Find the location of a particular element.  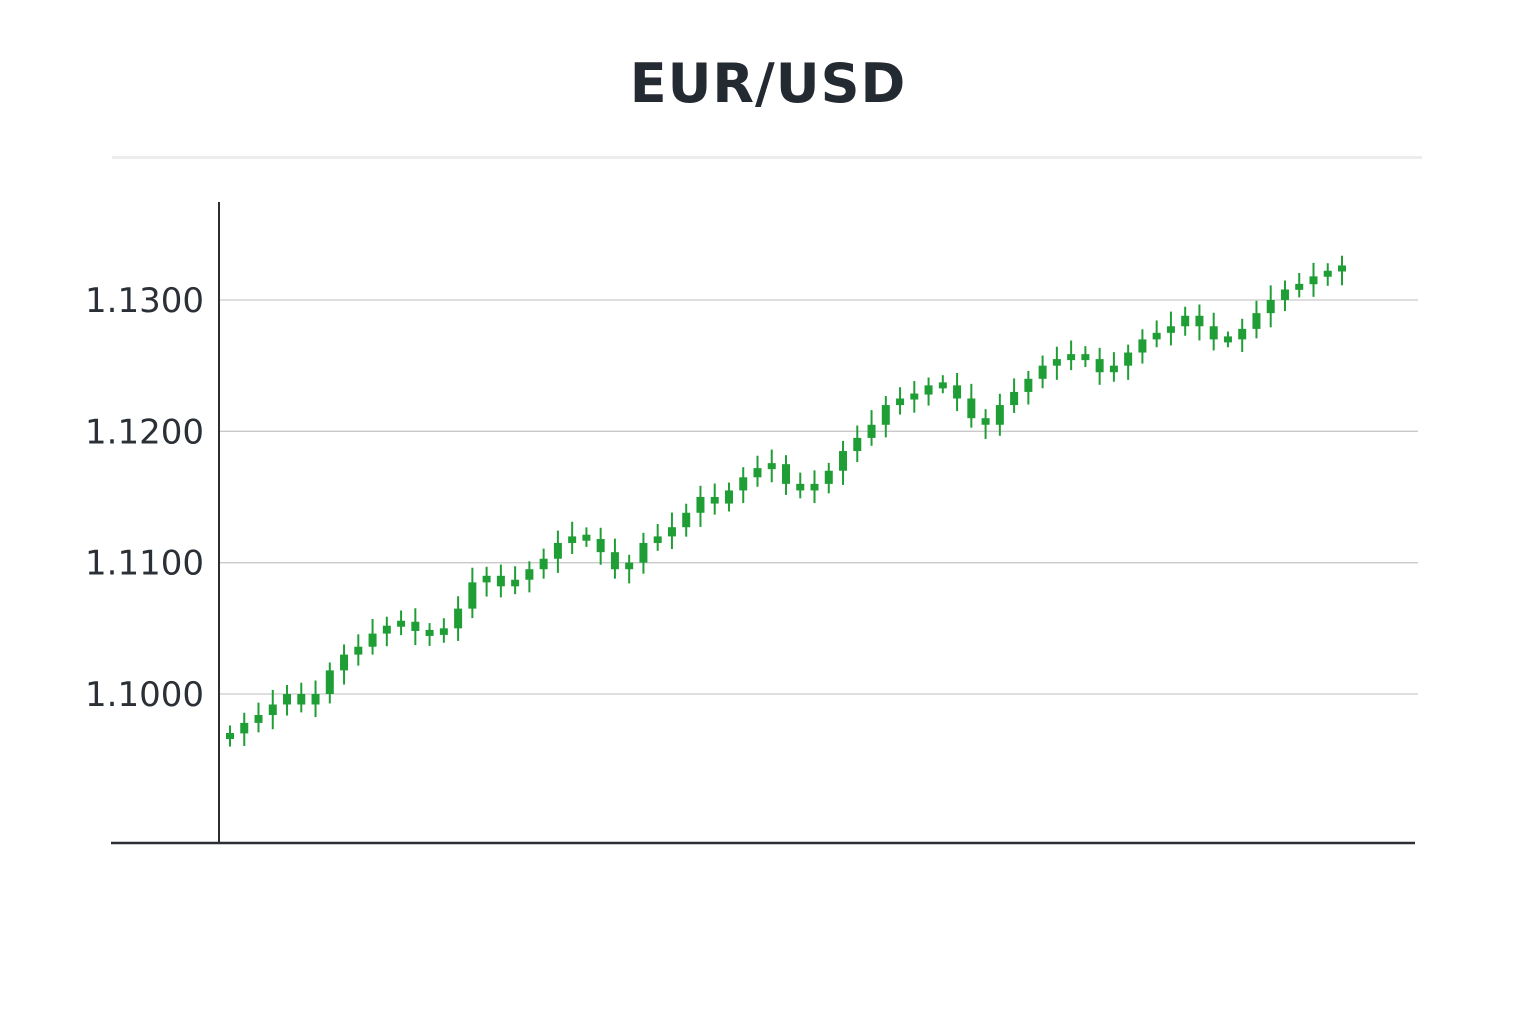

y-tick-label: 1.1100 is located at coordinates (144, 564).